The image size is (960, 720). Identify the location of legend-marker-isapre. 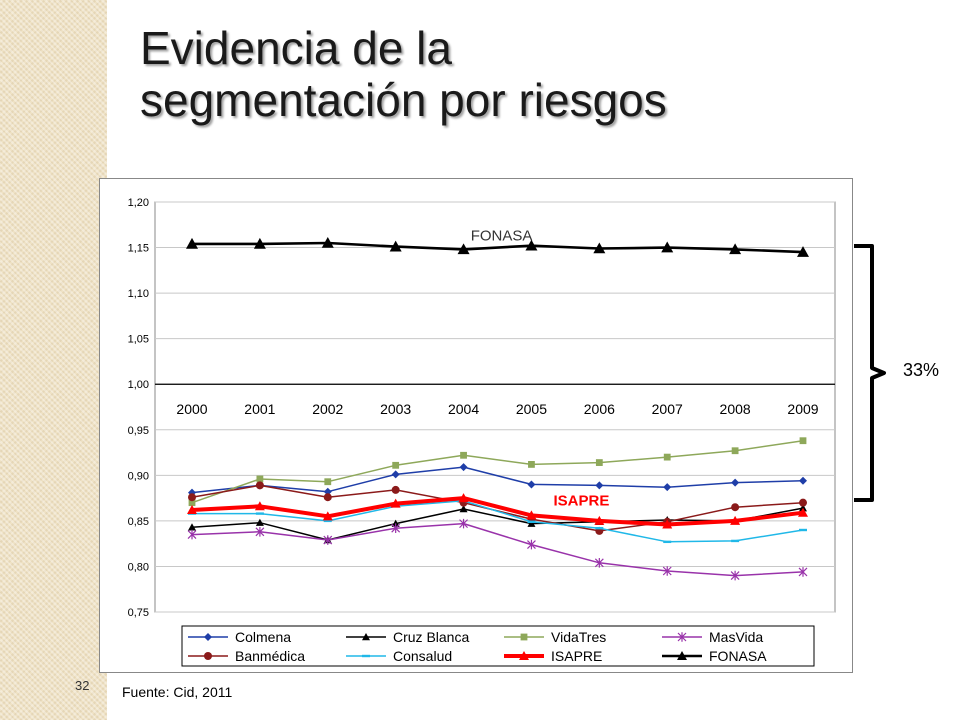
(524, 655).